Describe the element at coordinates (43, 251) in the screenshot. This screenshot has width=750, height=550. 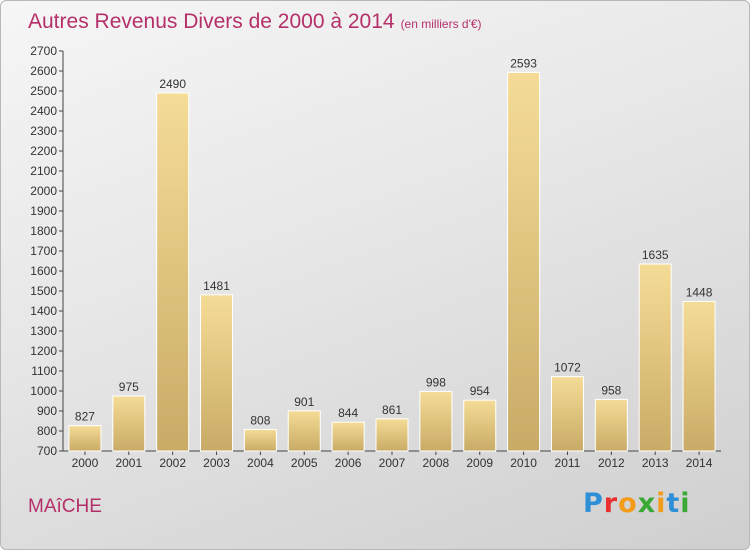
I see `y-tick-label: 1700` at that location.